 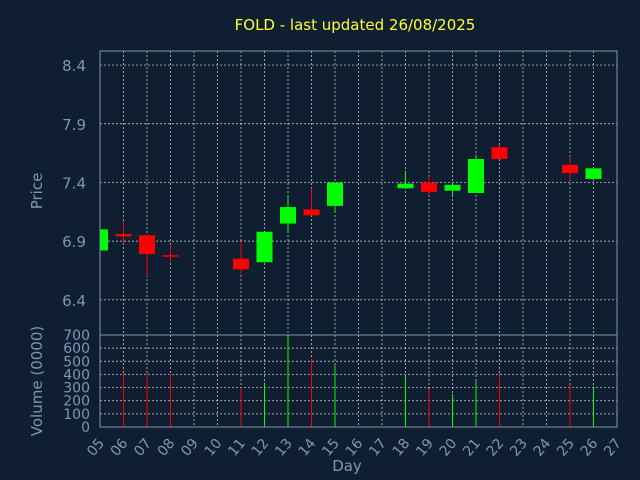 I want to click on chart-title: FOLD - last updated 26/08/2025, so click(x=355, y=25).